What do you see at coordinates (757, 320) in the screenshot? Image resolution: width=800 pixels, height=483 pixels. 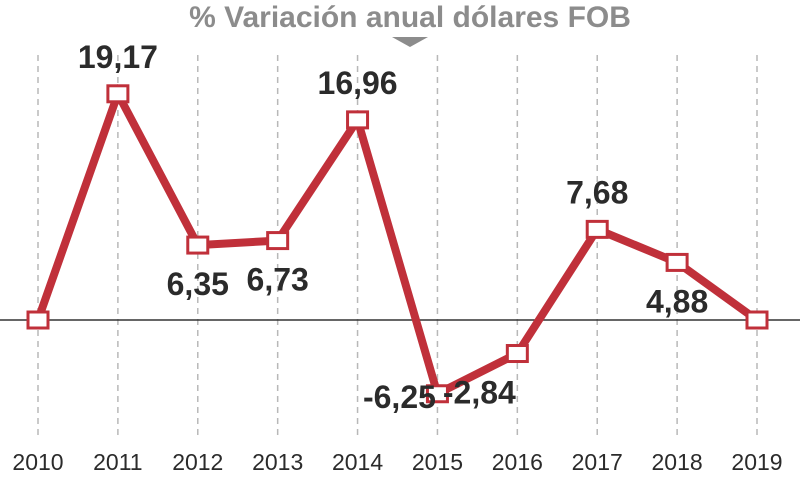 I see `data-point-2019` at bounding box center [757, 320].